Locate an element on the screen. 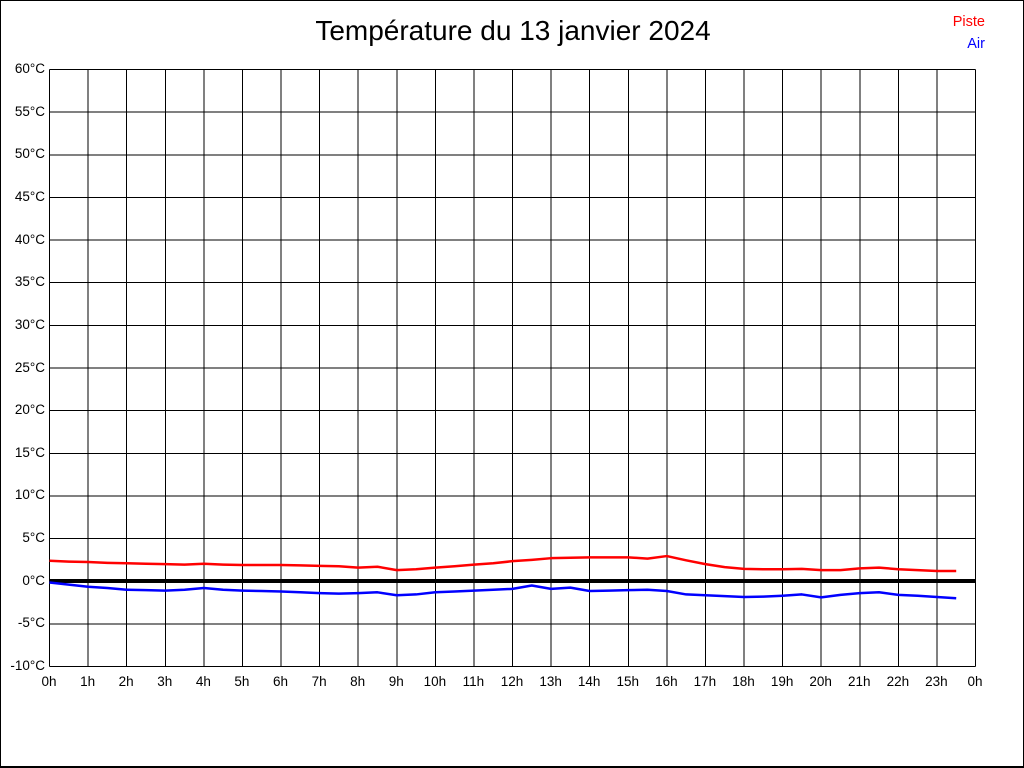 The image size is (1024, 768). x-tick-label: 23h is located at coordinates (936, 681).